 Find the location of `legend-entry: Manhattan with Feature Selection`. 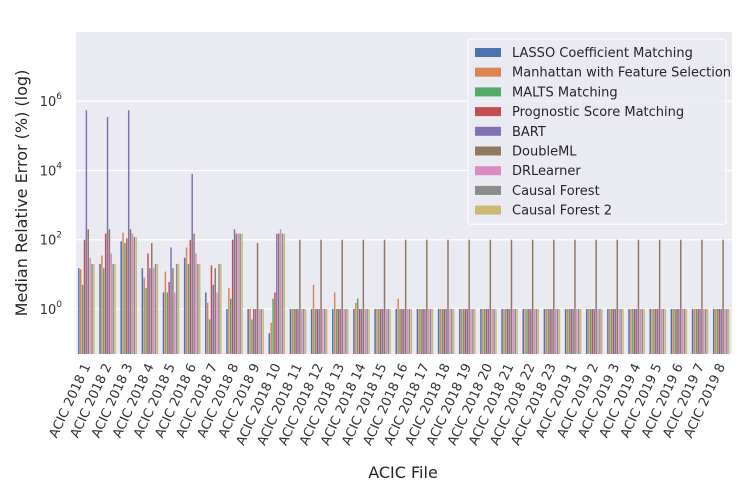

legend-entry: Manhattan with Feature Selection is located at coordinates (621, 73).